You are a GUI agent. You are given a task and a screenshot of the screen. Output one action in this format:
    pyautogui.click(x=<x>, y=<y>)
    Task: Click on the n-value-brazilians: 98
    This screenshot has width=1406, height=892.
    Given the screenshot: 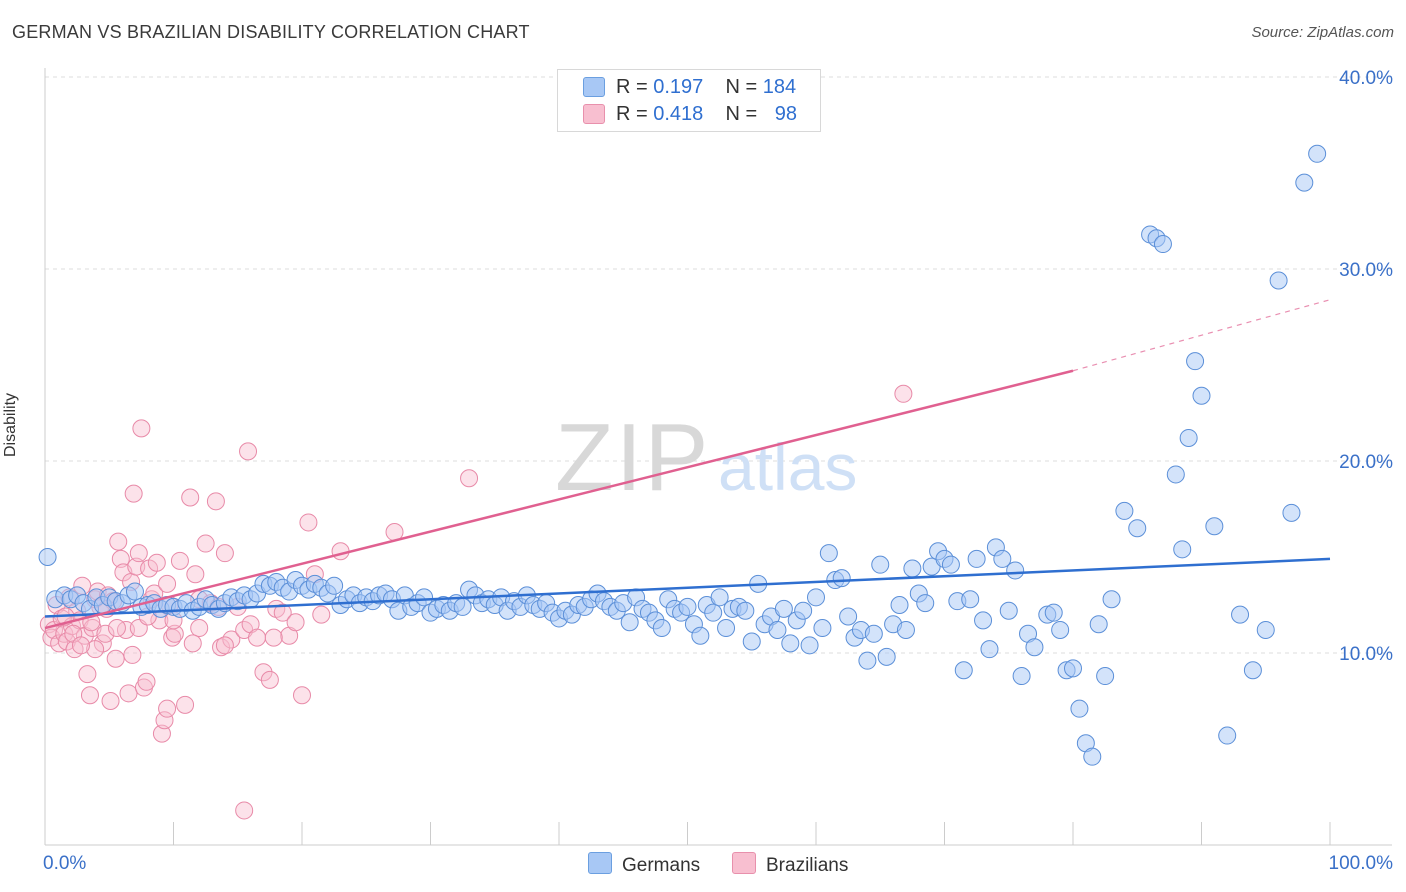 What is the action you would take?
    pyautogui.click(x=786, y=114)
    